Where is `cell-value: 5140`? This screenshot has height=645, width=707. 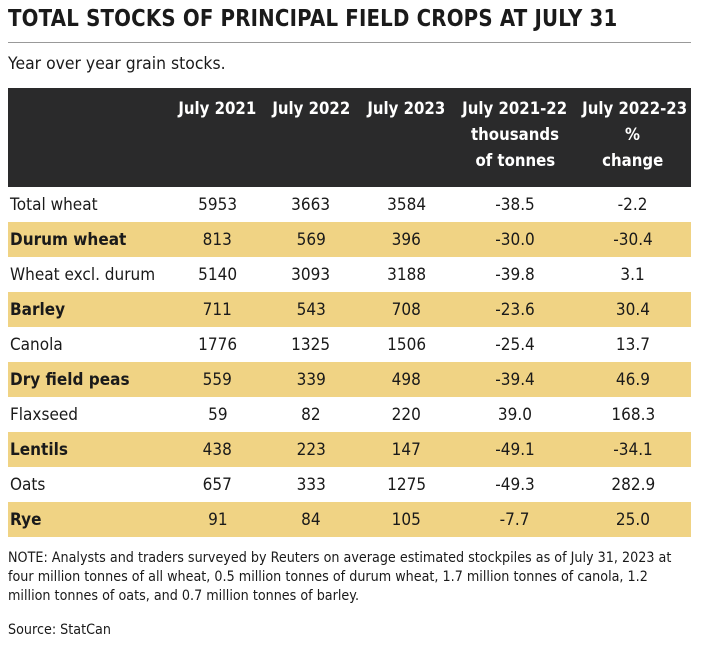 cell-value: 5140 is located at coordinates (217, 274).